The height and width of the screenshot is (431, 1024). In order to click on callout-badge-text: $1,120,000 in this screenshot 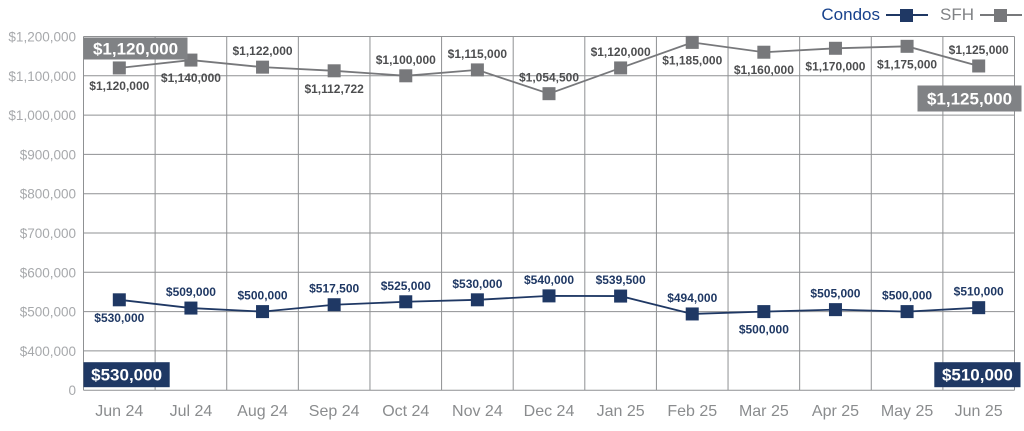, I will do `click(135, 49)`.